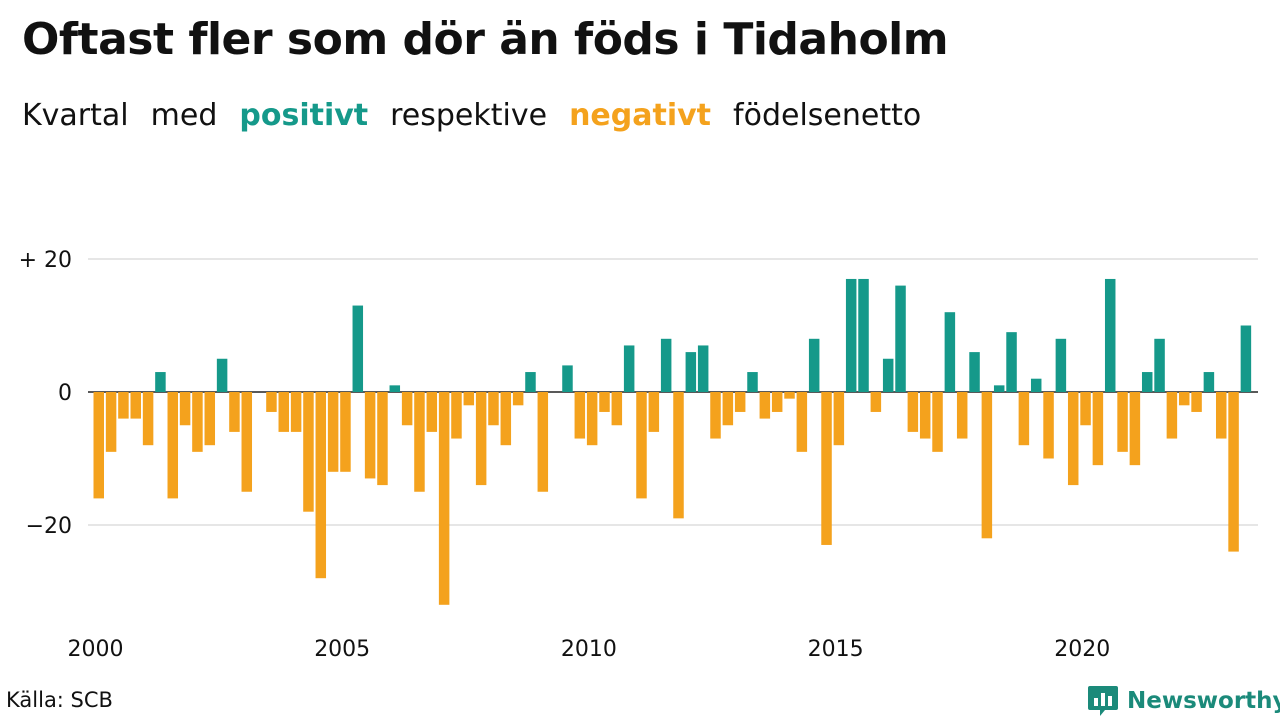 This screenshot has height=720, width=1280. Describe the element at coordinates (96, 649) in the screenshot. I see `x-tick-label: 2000` at that location.